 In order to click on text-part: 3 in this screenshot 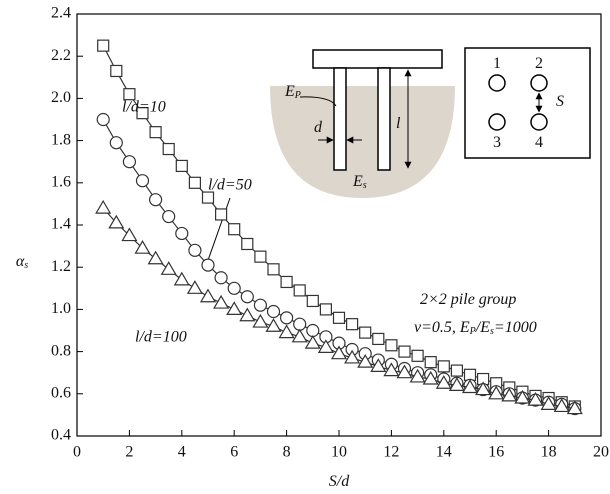, I will do `click(497, 142)`.